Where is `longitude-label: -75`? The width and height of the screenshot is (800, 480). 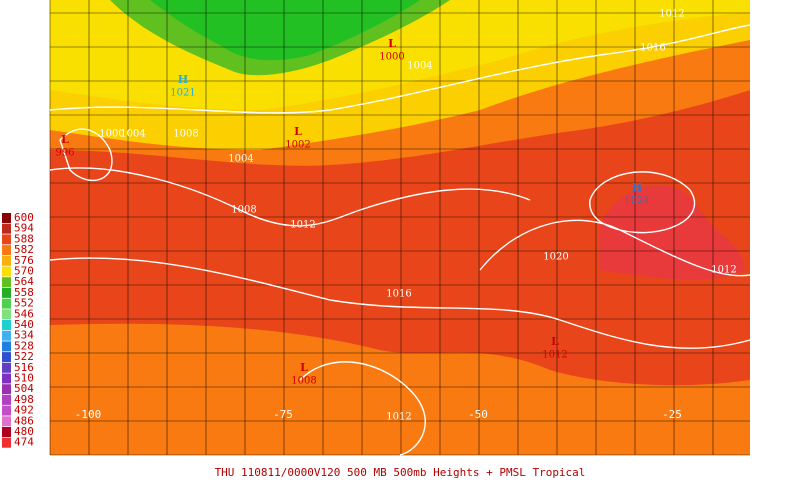
longitude-label: -75 is located at coordinates (283, 414).